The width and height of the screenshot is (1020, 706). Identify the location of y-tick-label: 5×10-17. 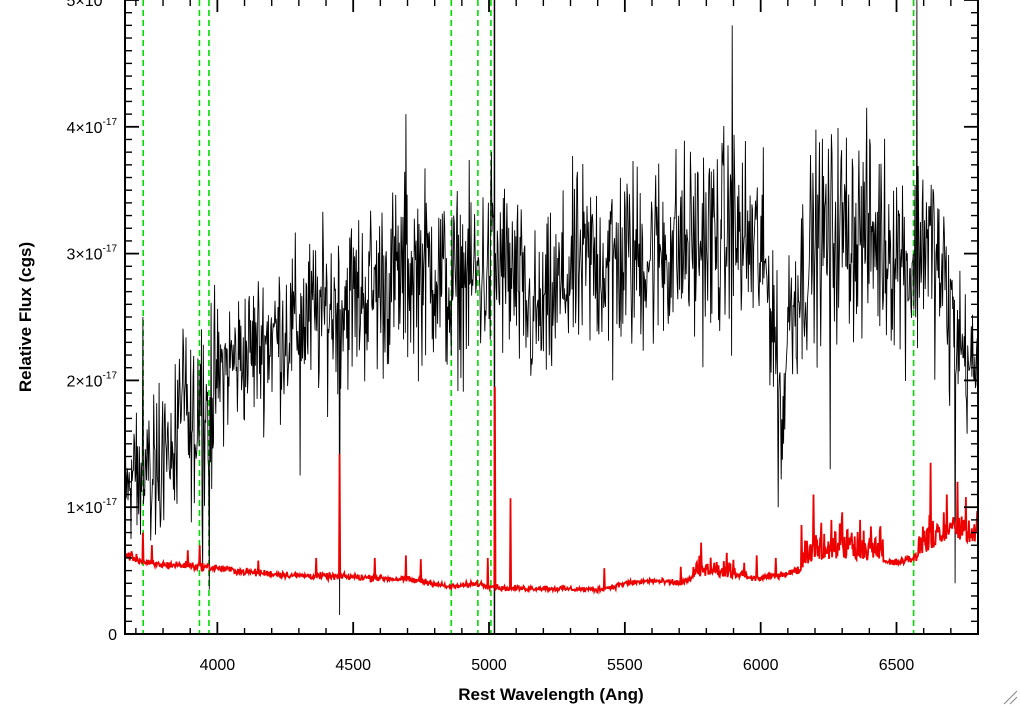
(92, 5).